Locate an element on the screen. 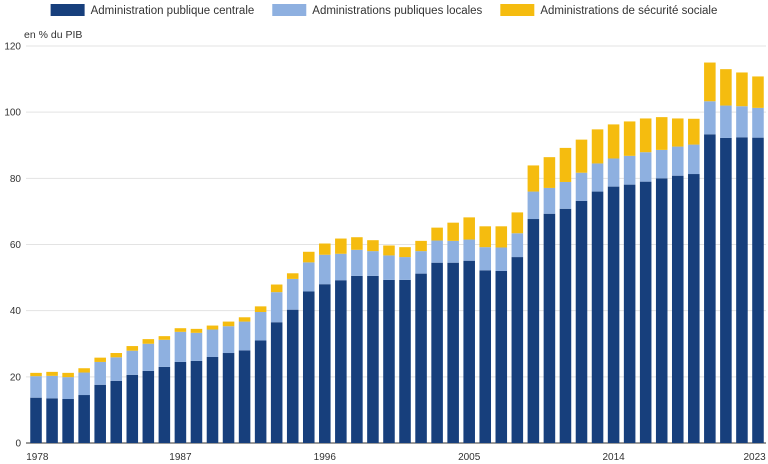  bar-group-2018 is located at coordinates (677, 281).